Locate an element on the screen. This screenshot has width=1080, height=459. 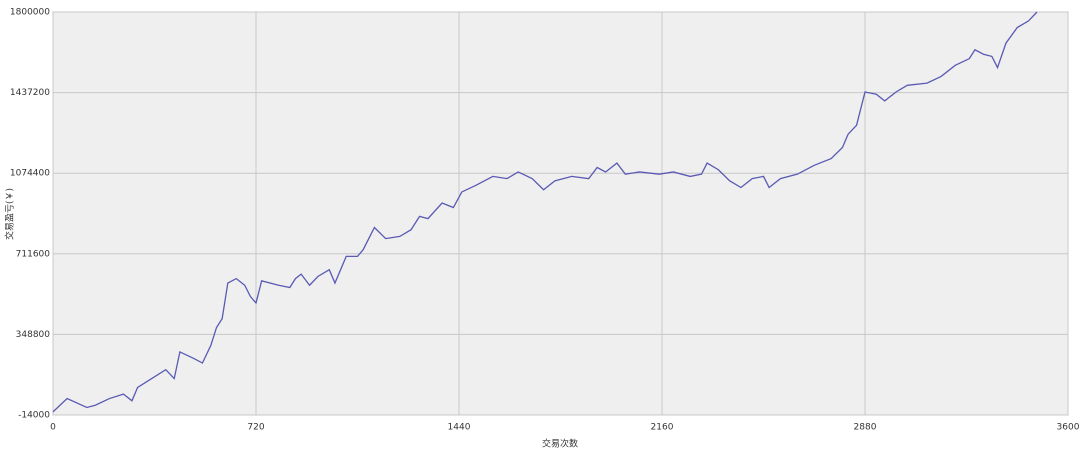
x-tick-label: 2880 is located at coordinates (865, 428).